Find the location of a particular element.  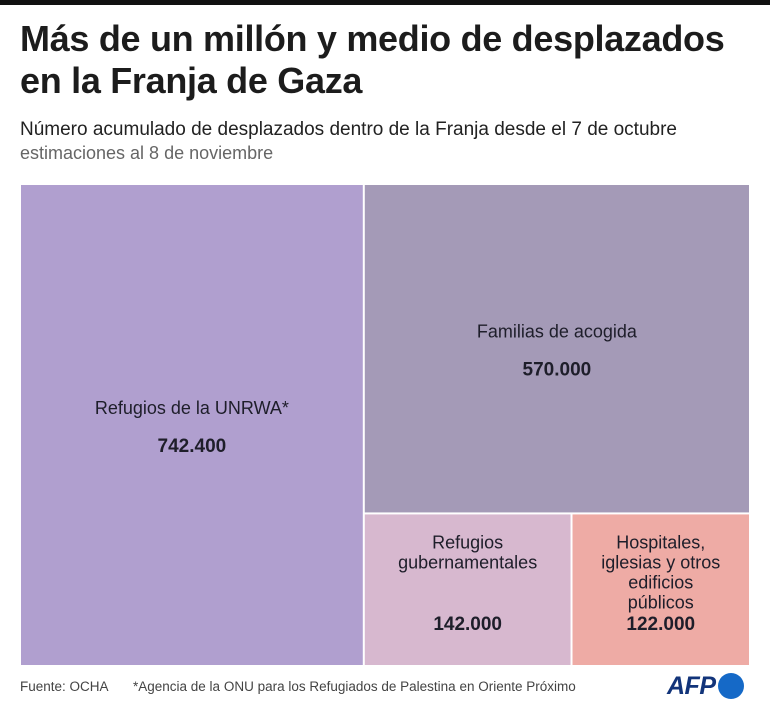

afp-dot-icon is located at coordinates (730, 686).